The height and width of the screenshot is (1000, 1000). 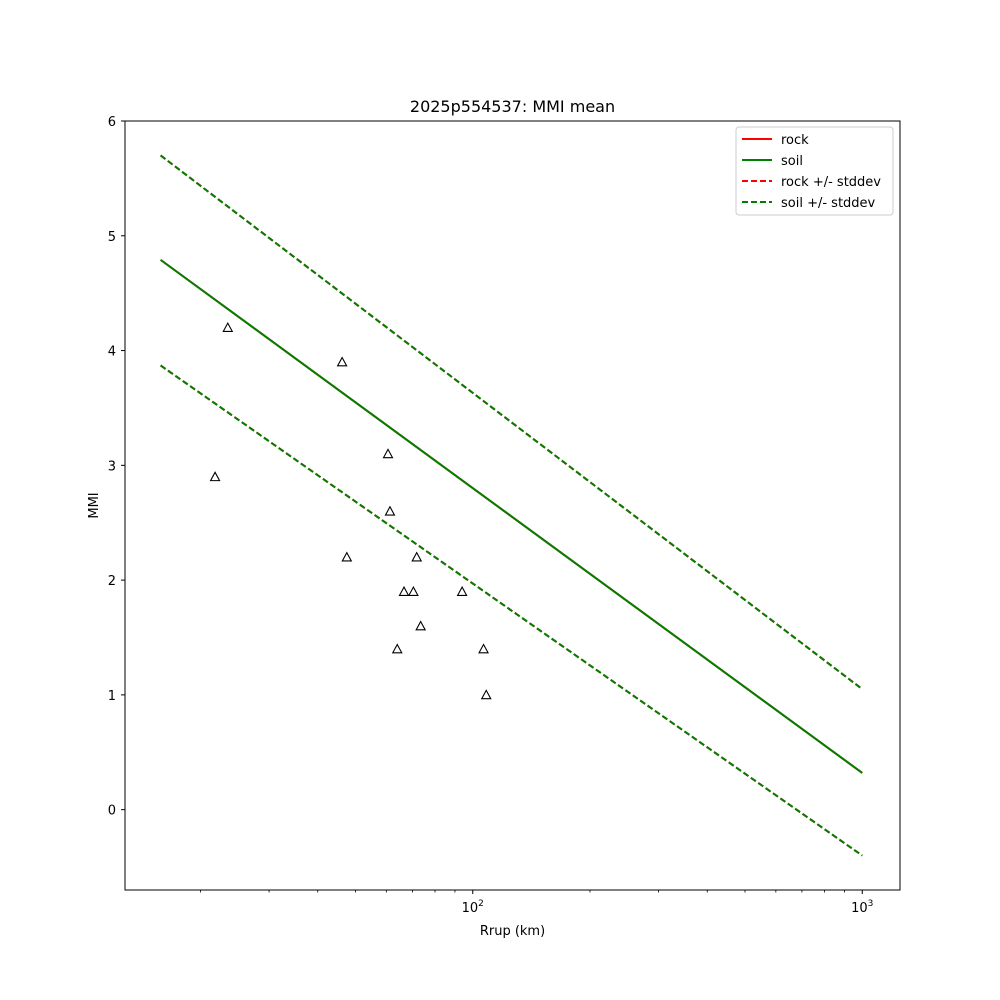 I want to click on y-tick-label: 1, so click(x=112, y=696).